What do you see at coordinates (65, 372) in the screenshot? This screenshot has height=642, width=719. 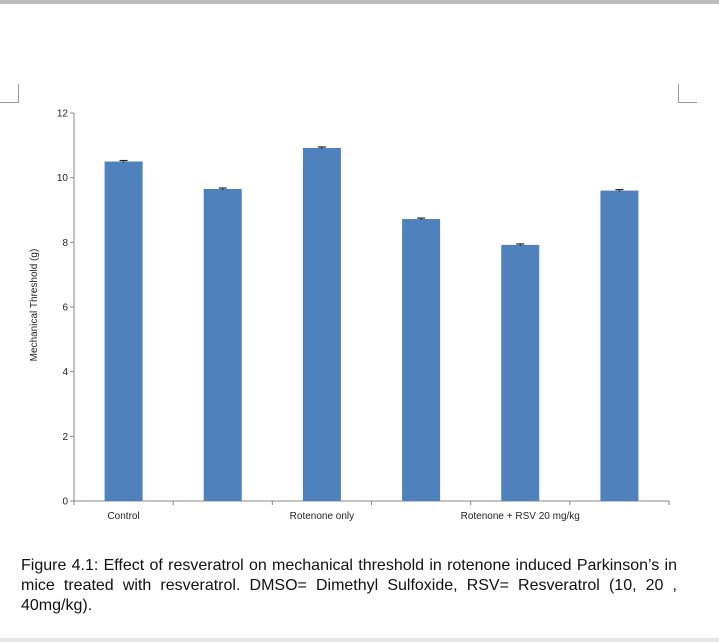 I see `y-tick-label: 4` at bounding box center [65, 372].